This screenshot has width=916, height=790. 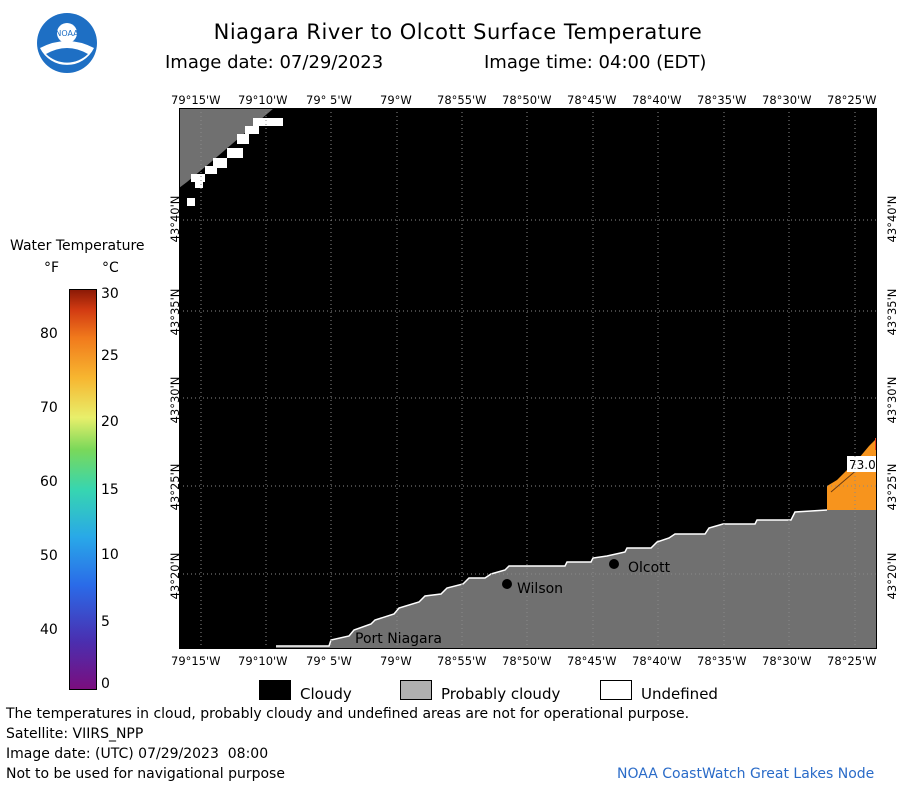 What do you see at coordinates (862, 465) in the screenshot?
I see `temp-label: 73.0` at bounding box center [862, 465].